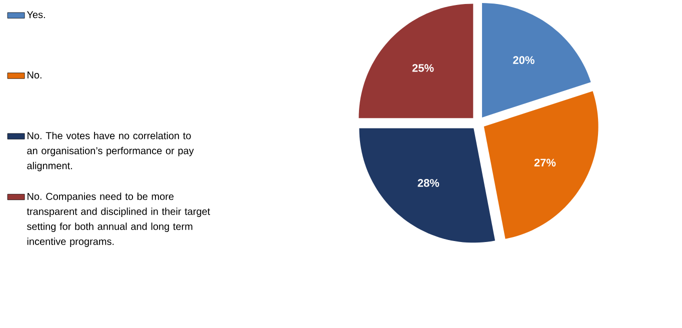 This screenshot has width=682, height=328. What do you see at coordinates (423, 68) in the screenshot?
I see `data-label: 25%` at bounding box center [423, 68].